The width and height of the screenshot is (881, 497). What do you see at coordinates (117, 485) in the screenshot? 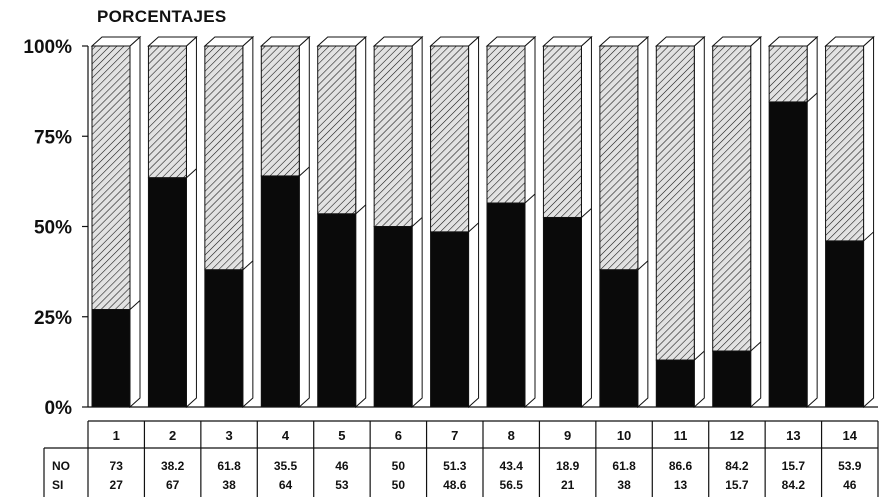
I see `data-label: 27` at bounding box center [117, 485].